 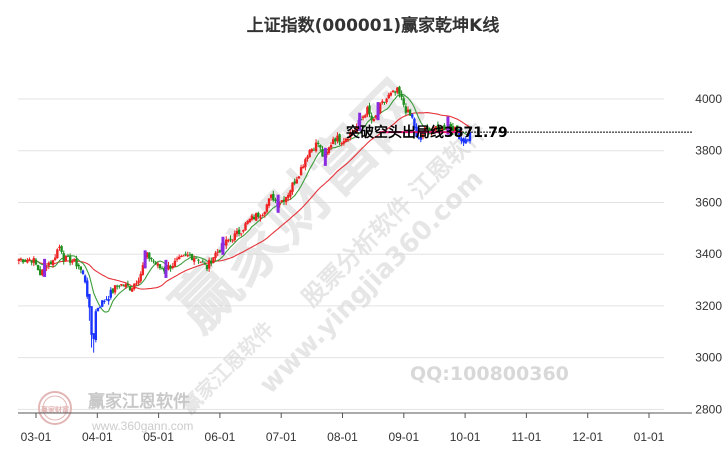 What do you see at coordinates (97, 437) in the screenshot?
I see `x-tick-label: 04-01` at bounding box center [97, 437].